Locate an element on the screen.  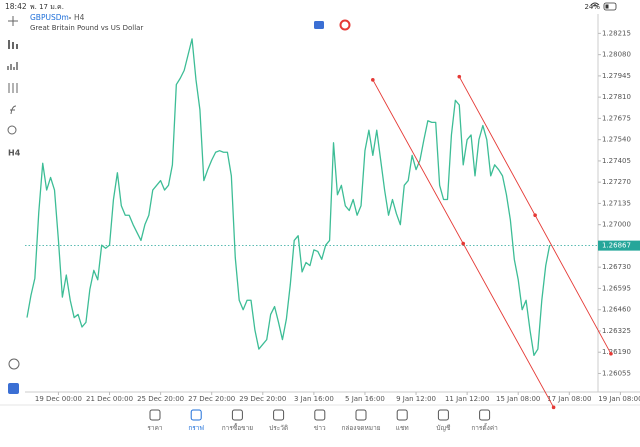
nav-label: บัญชี is located at coordinates (443, 428).